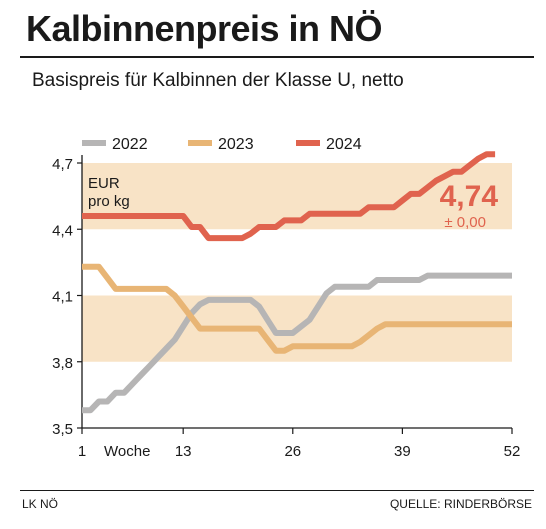  Describe the element at coordinates (62, 297) in the screenshot. I see `y-tick-label-2: 4,1` at that location.